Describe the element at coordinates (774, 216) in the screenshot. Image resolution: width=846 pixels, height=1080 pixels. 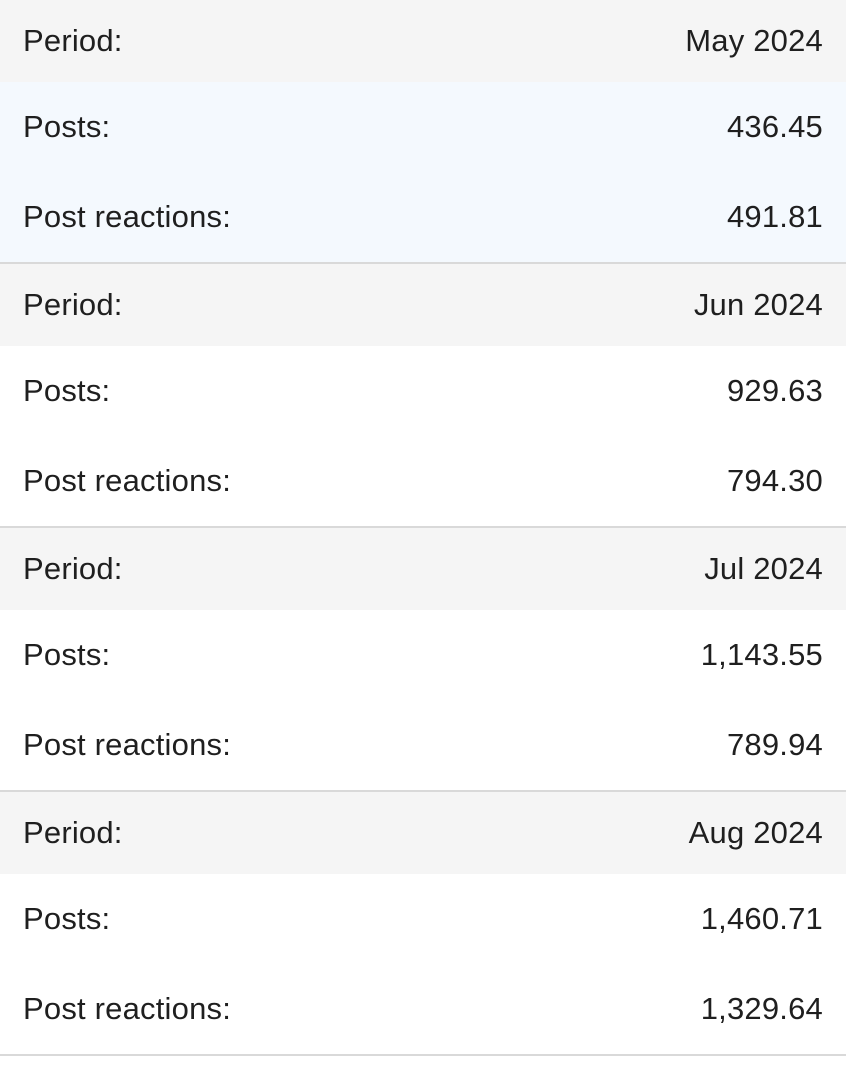
I see `post-reactions-value: 491.81` at that location.